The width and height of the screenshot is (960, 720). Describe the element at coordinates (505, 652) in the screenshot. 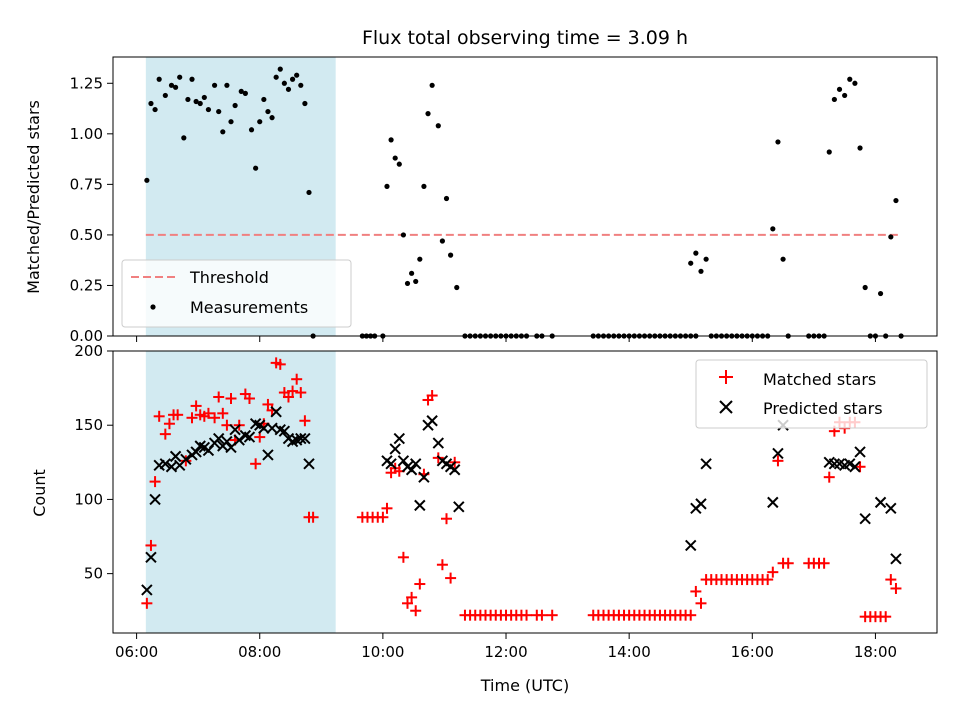

I see `x-tick-label: 12:00` at that location.